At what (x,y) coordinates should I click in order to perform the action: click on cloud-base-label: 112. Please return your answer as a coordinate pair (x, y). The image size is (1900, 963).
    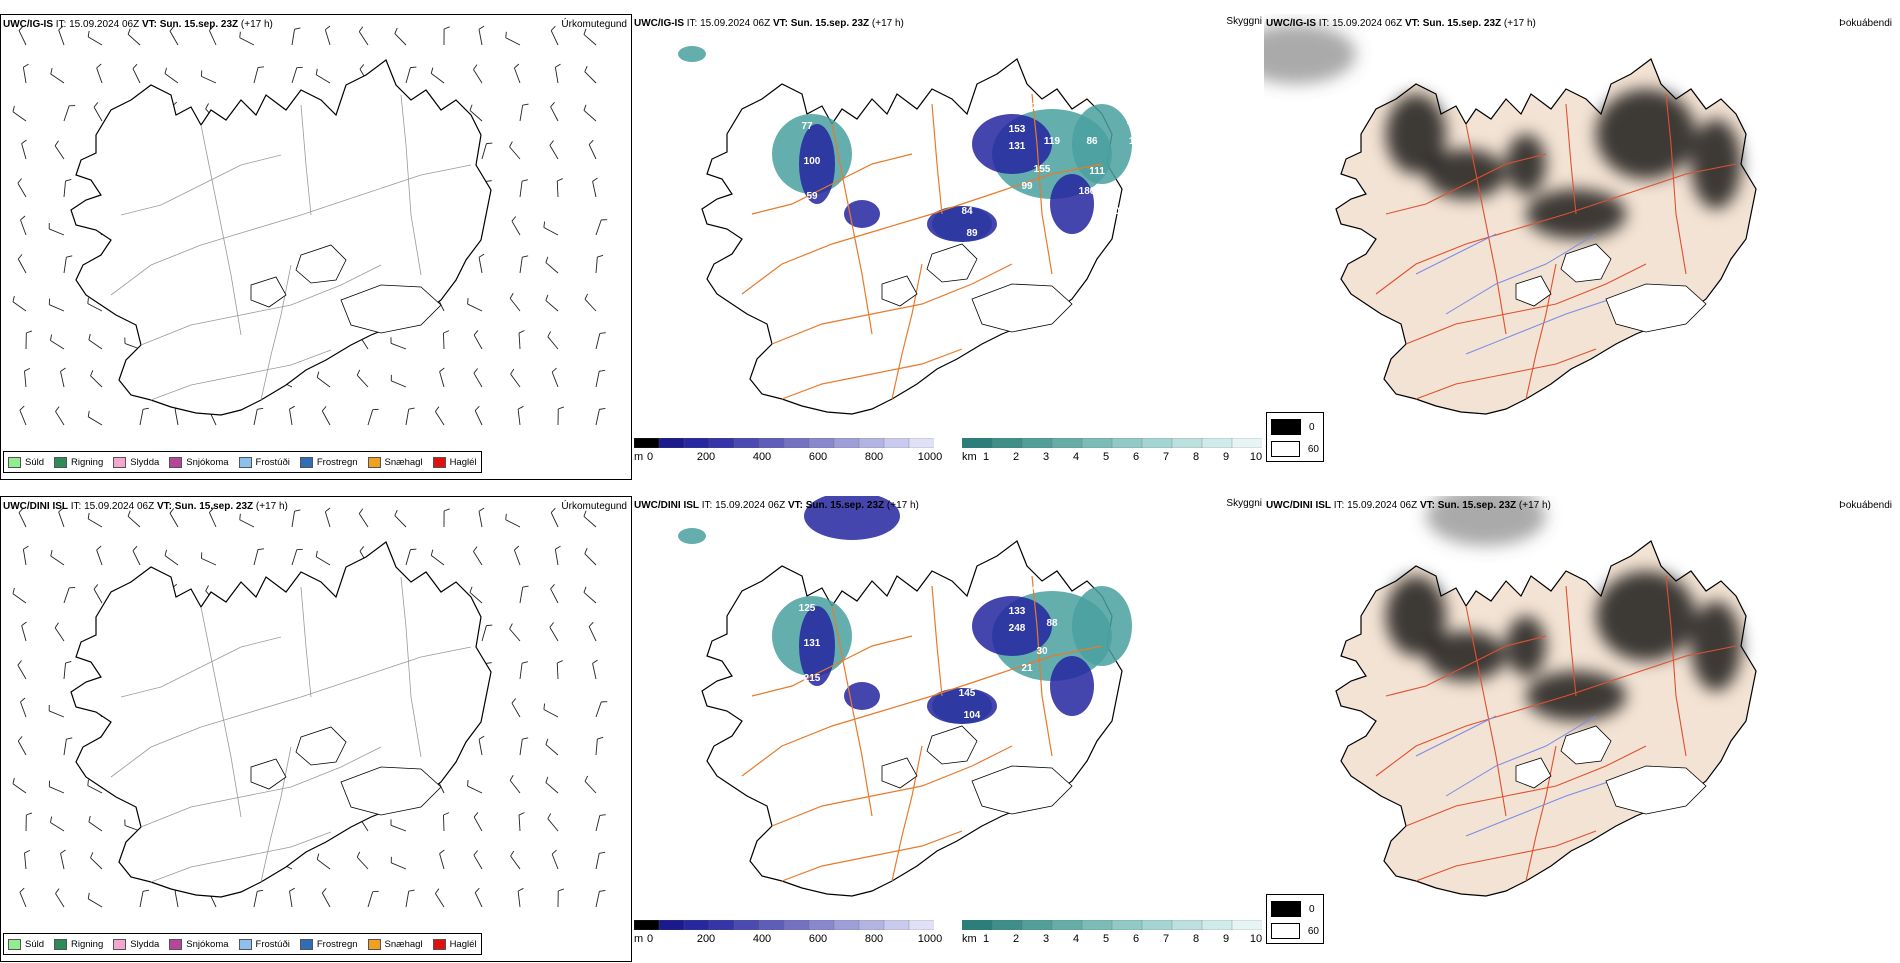
    Looking at the image, I should click on (1137, 141).